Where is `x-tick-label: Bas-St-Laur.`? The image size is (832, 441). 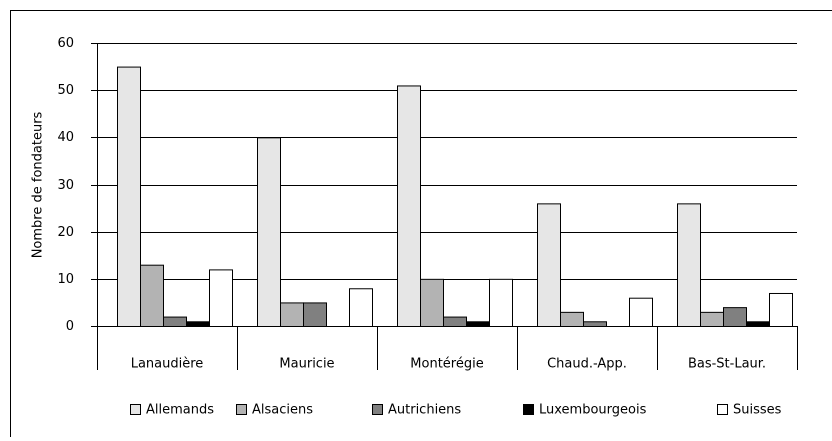
x-tick-label: Bas-St-Laur. is located at coordinates (727, 364).